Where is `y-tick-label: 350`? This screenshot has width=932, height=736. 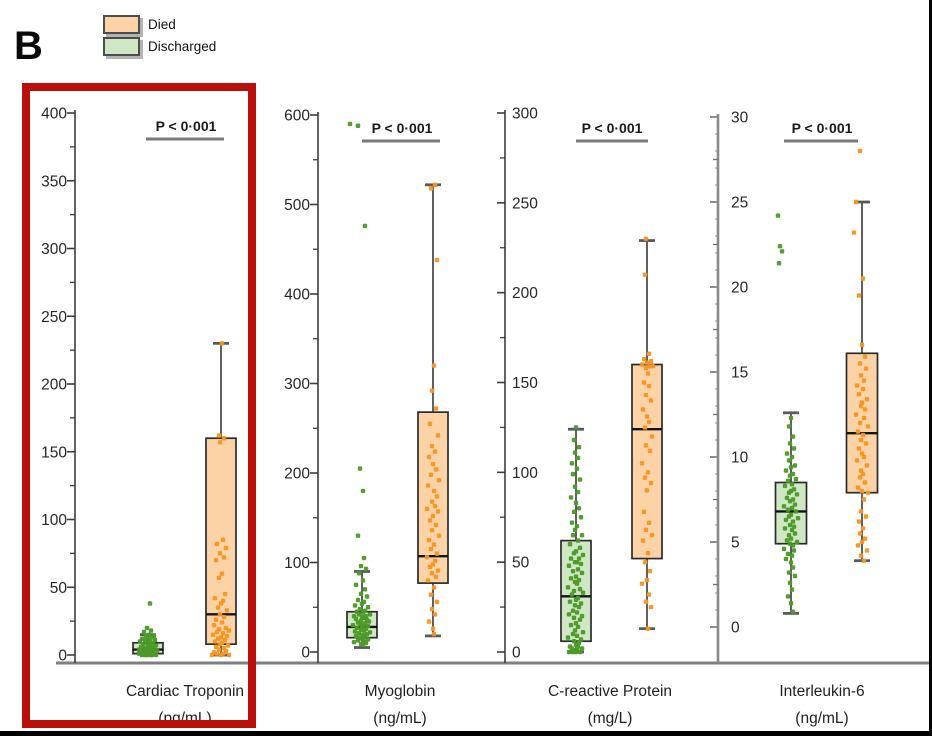
y-tick-label: 350 is located at coordinates (54, 181).